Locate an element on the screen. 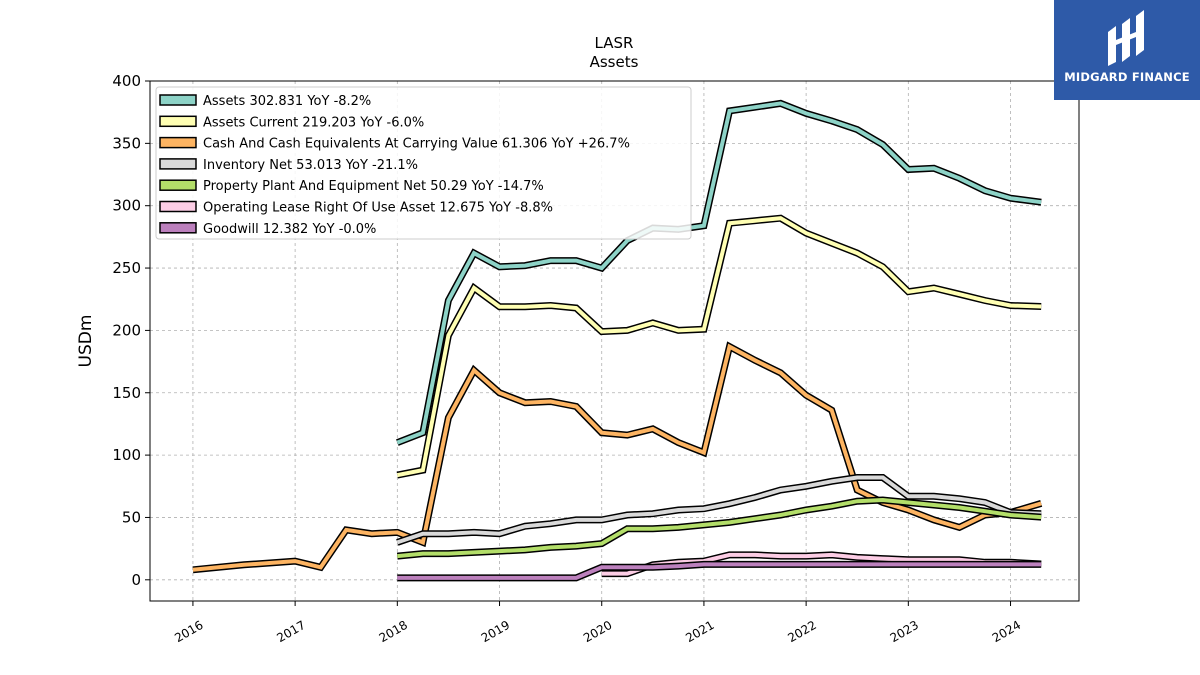 The height and width of the screenshot is (675, 1200). legend-label: Assets Current 219.203 YoY -6.0% is located at coordinates (313, 122).